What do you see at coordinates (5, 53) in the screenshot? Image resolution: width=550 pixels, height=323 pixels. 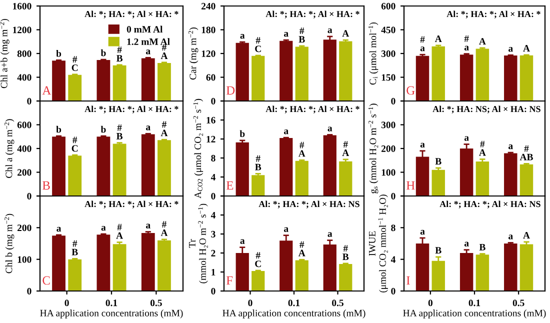 I see `y-axis-title: Chl a+b (mg m$^{−2}$)` at bounding box center [5, 53].